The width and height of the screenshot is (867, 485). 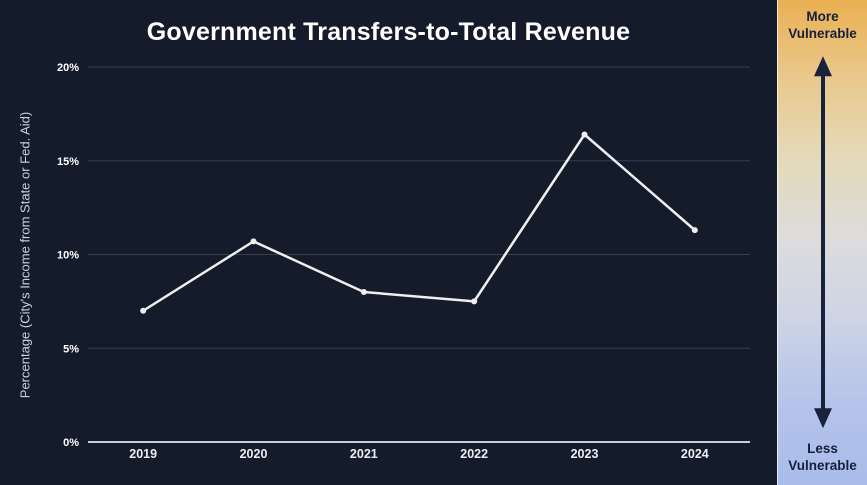 I want to click on vulnerability-scale-panel: More Vulnerable Less Vulnerable, so click(x=822, y=242).